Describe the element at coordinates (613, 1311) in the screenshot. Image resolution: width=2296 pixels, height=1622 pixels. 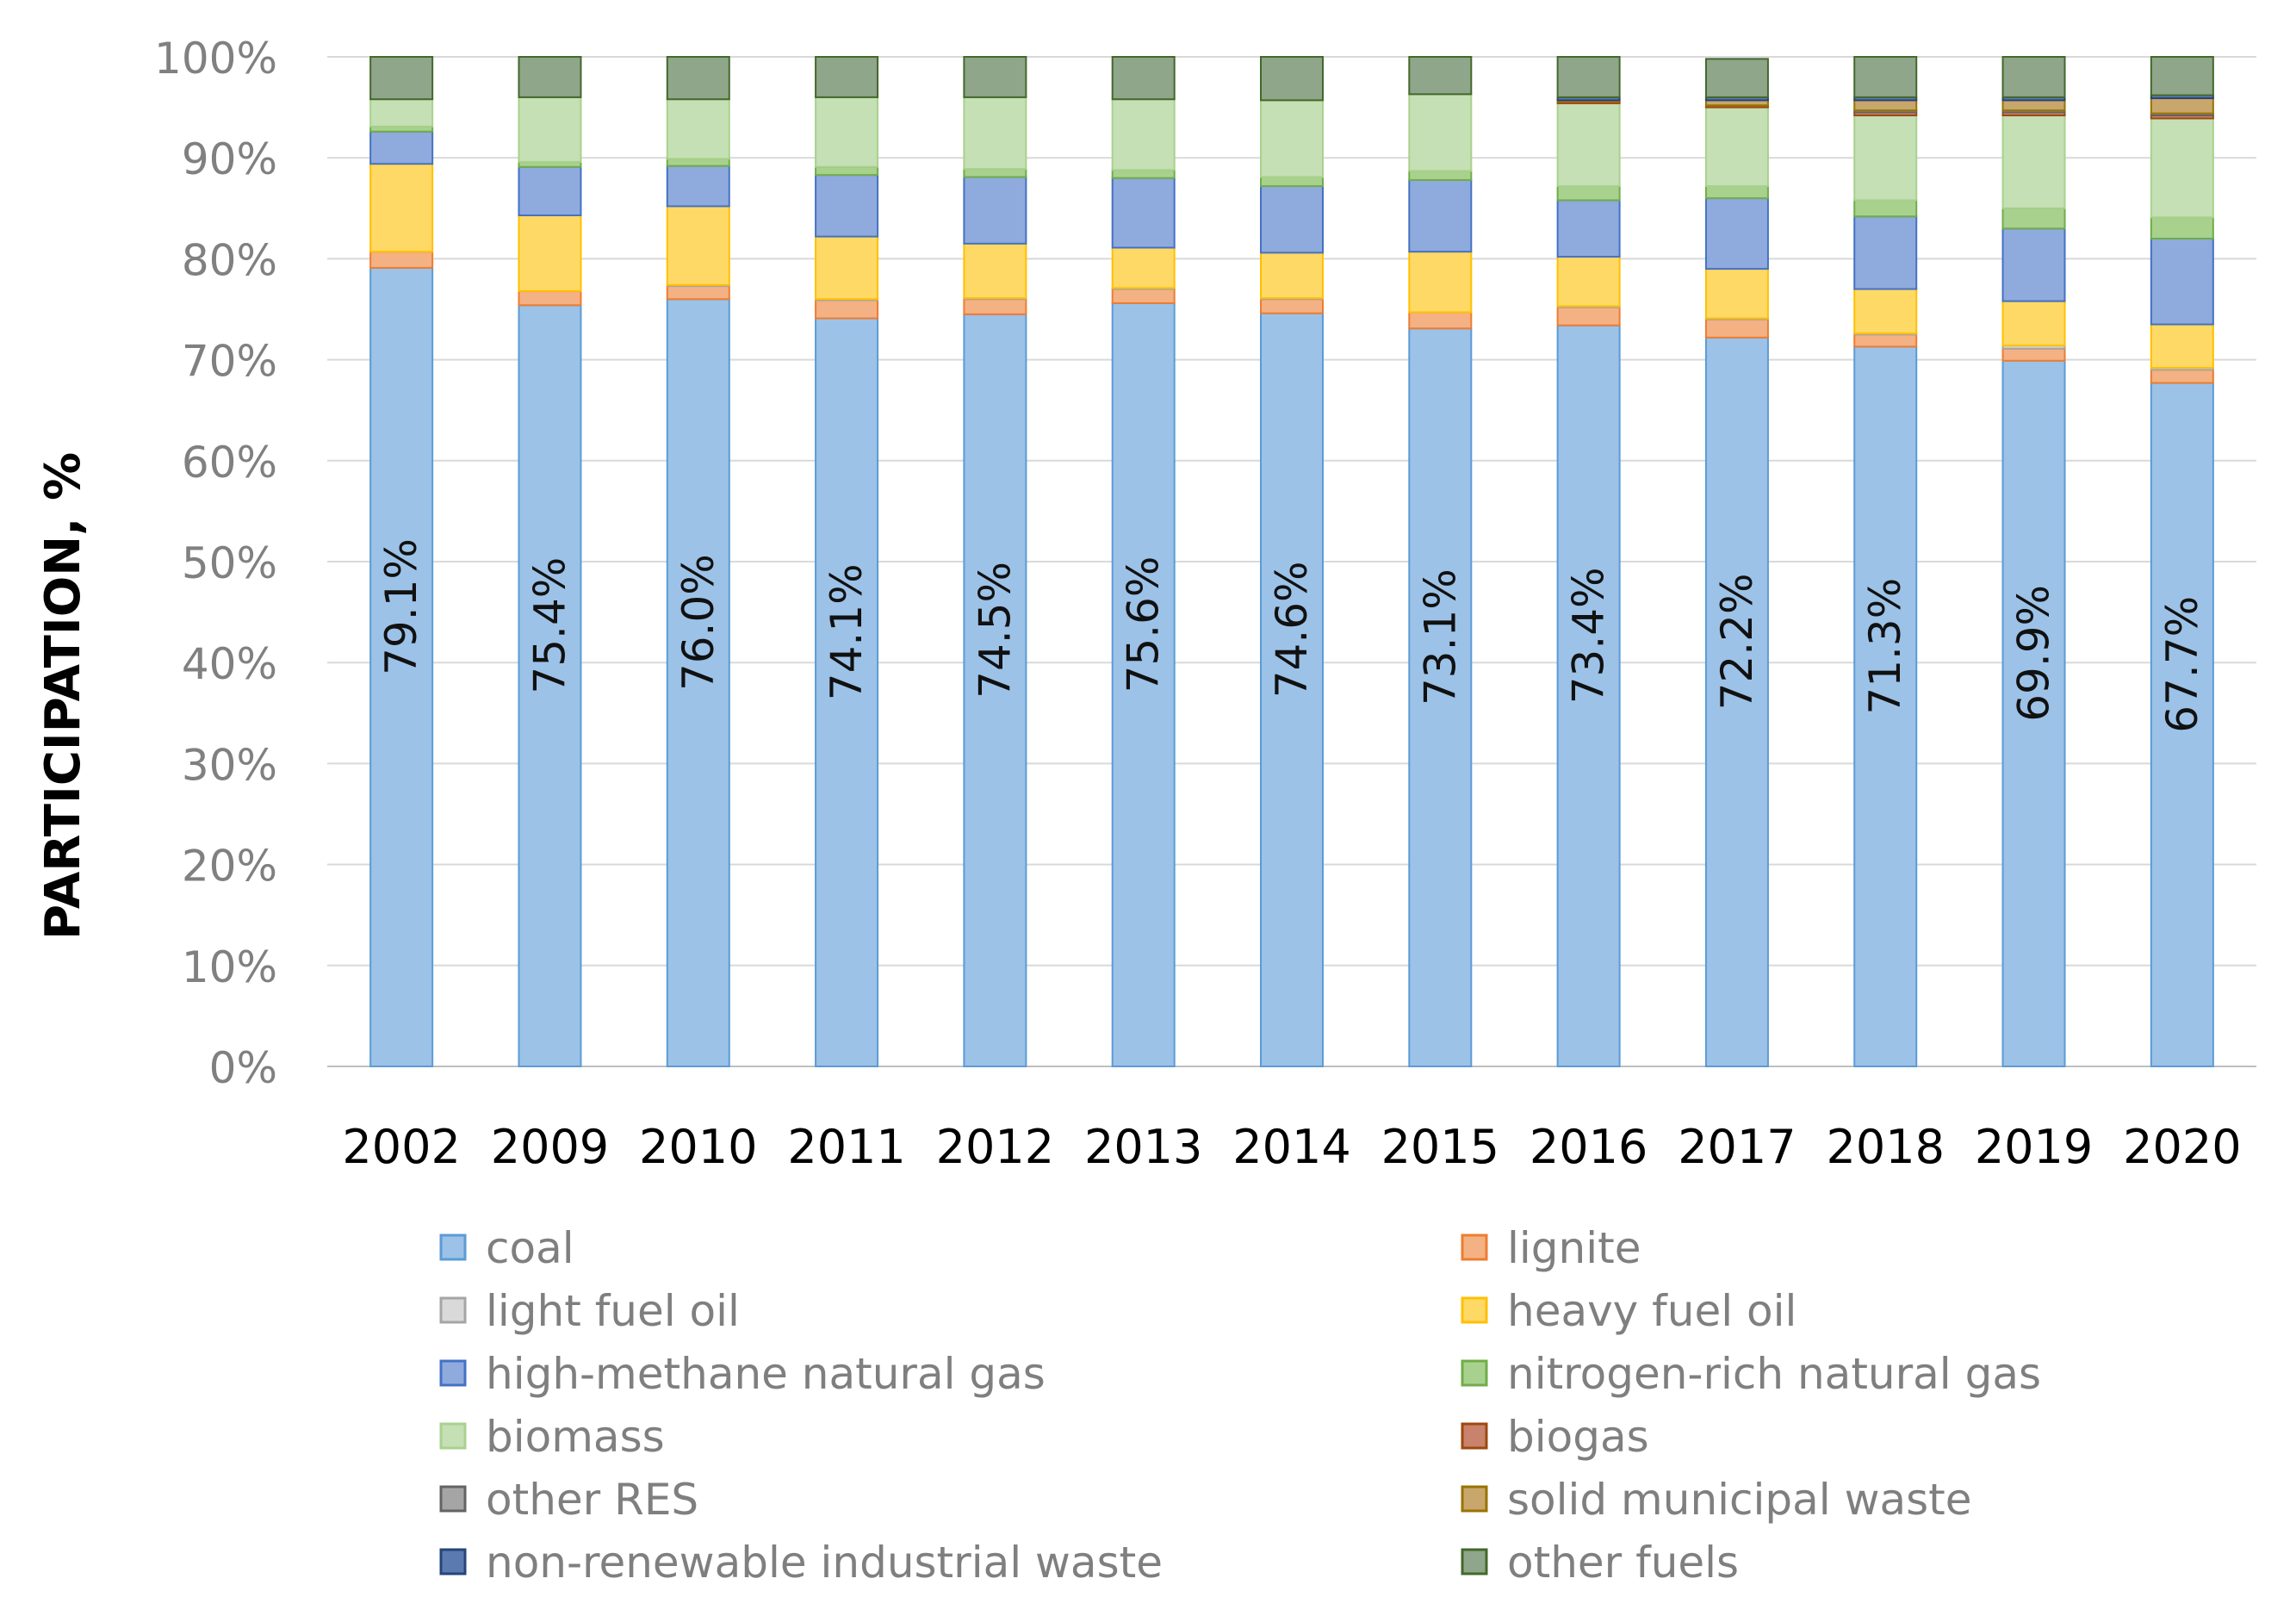
I see `legend-label: light fuel oil` at that location.